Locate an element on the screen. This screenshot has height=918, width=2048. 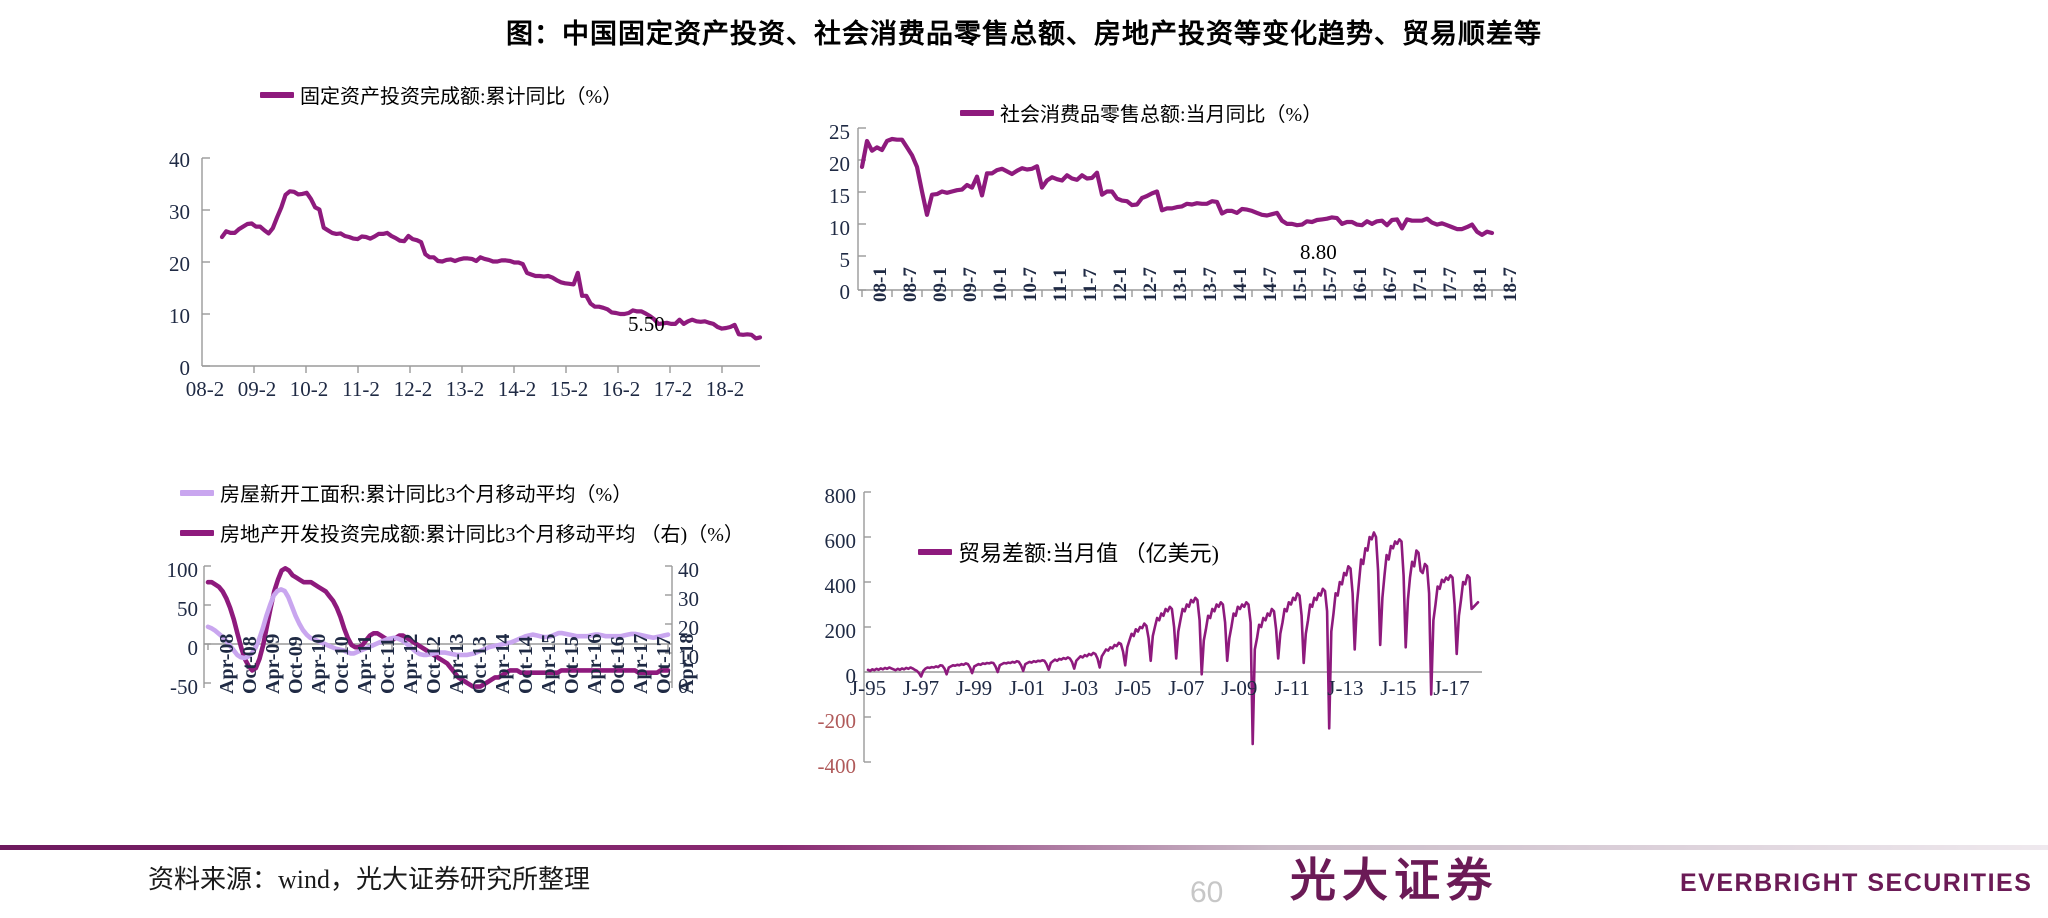
chart-4-x-tick-1: J-97 is located at coordinates (921, 688).